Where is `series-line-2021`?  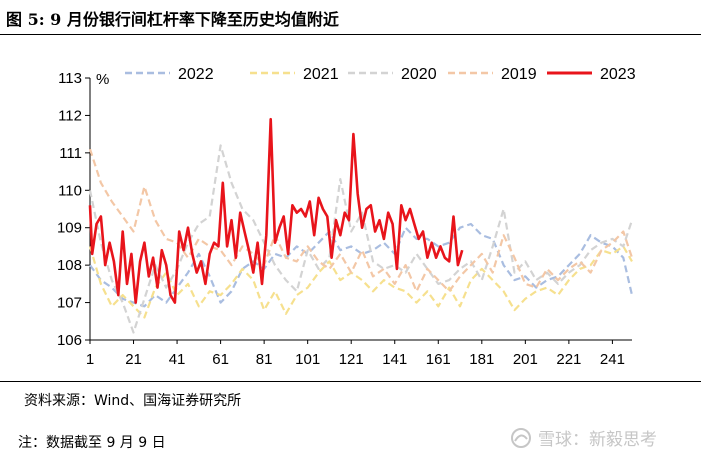 series-line-2021 is located at coordinates (360, 282).